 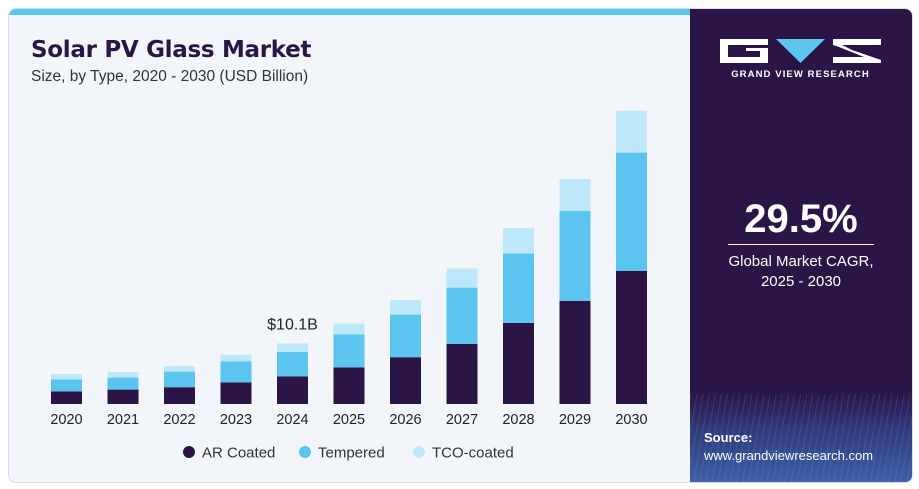 What do you see at coordinates (801, 272) in the screenshot?
I see `cagr-label: Global Market CAGR, 2025 - 2030` at bounding box center [801, 272].